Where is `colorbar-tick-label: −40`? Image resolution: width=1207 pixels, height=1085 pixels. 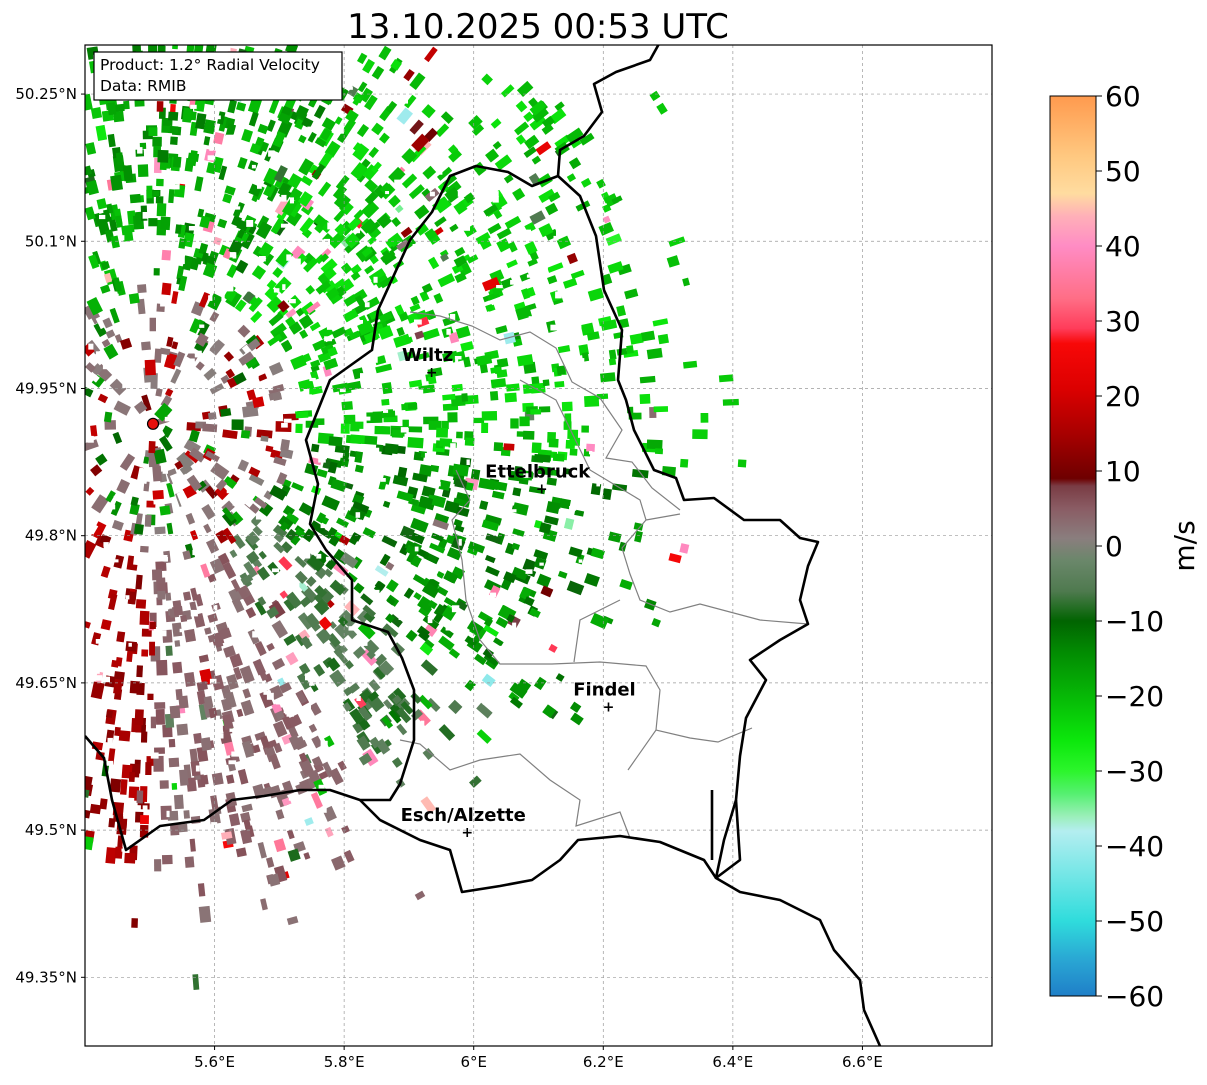 colorbar-tick-label: −40 is located at coordinates (1134, 846).